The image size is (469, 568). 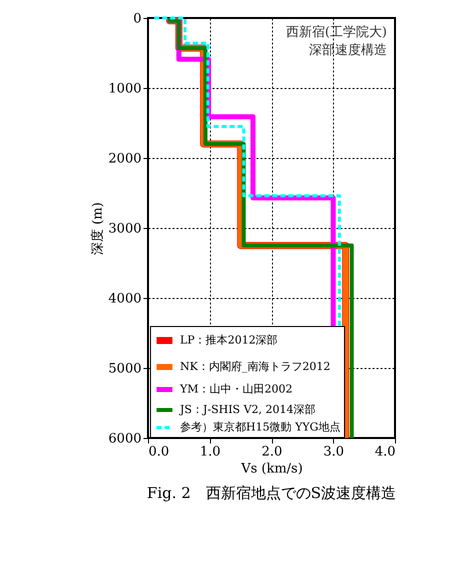 I want to click on x-tick-label: 1.0, so click(x=210, y=452).